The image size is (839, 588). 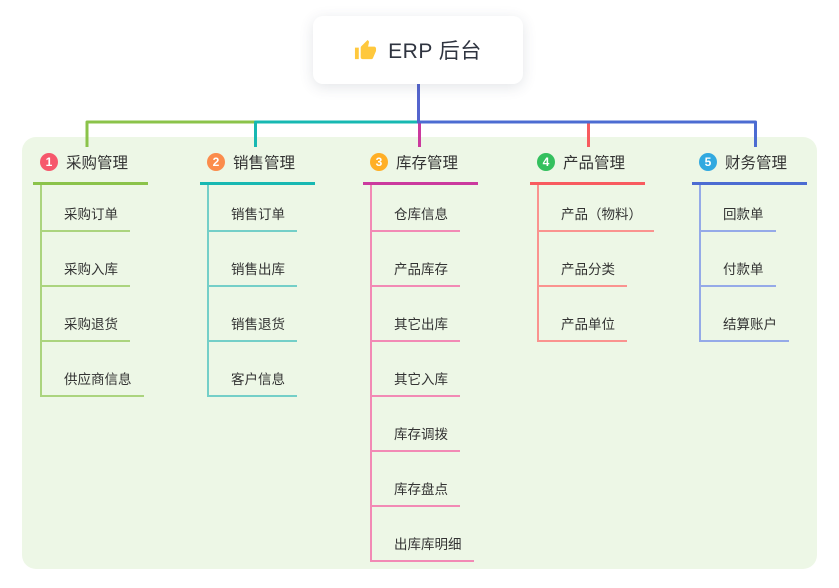 I want to click on branch-node: 1 采购管理, so click(x=90, y=165).